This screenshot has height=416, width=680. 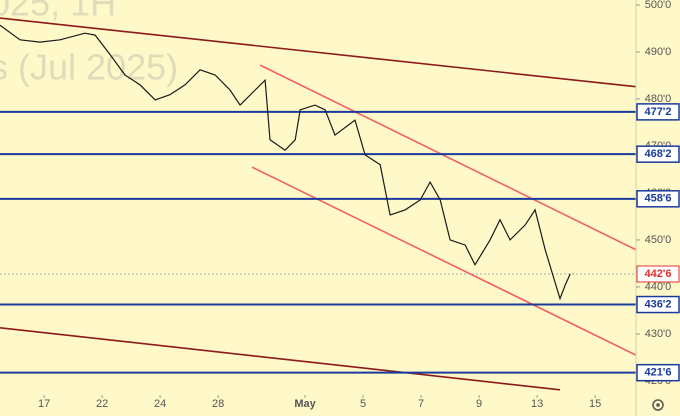 I want to click on x-tick-label: 13, so click(x=537, y=404).